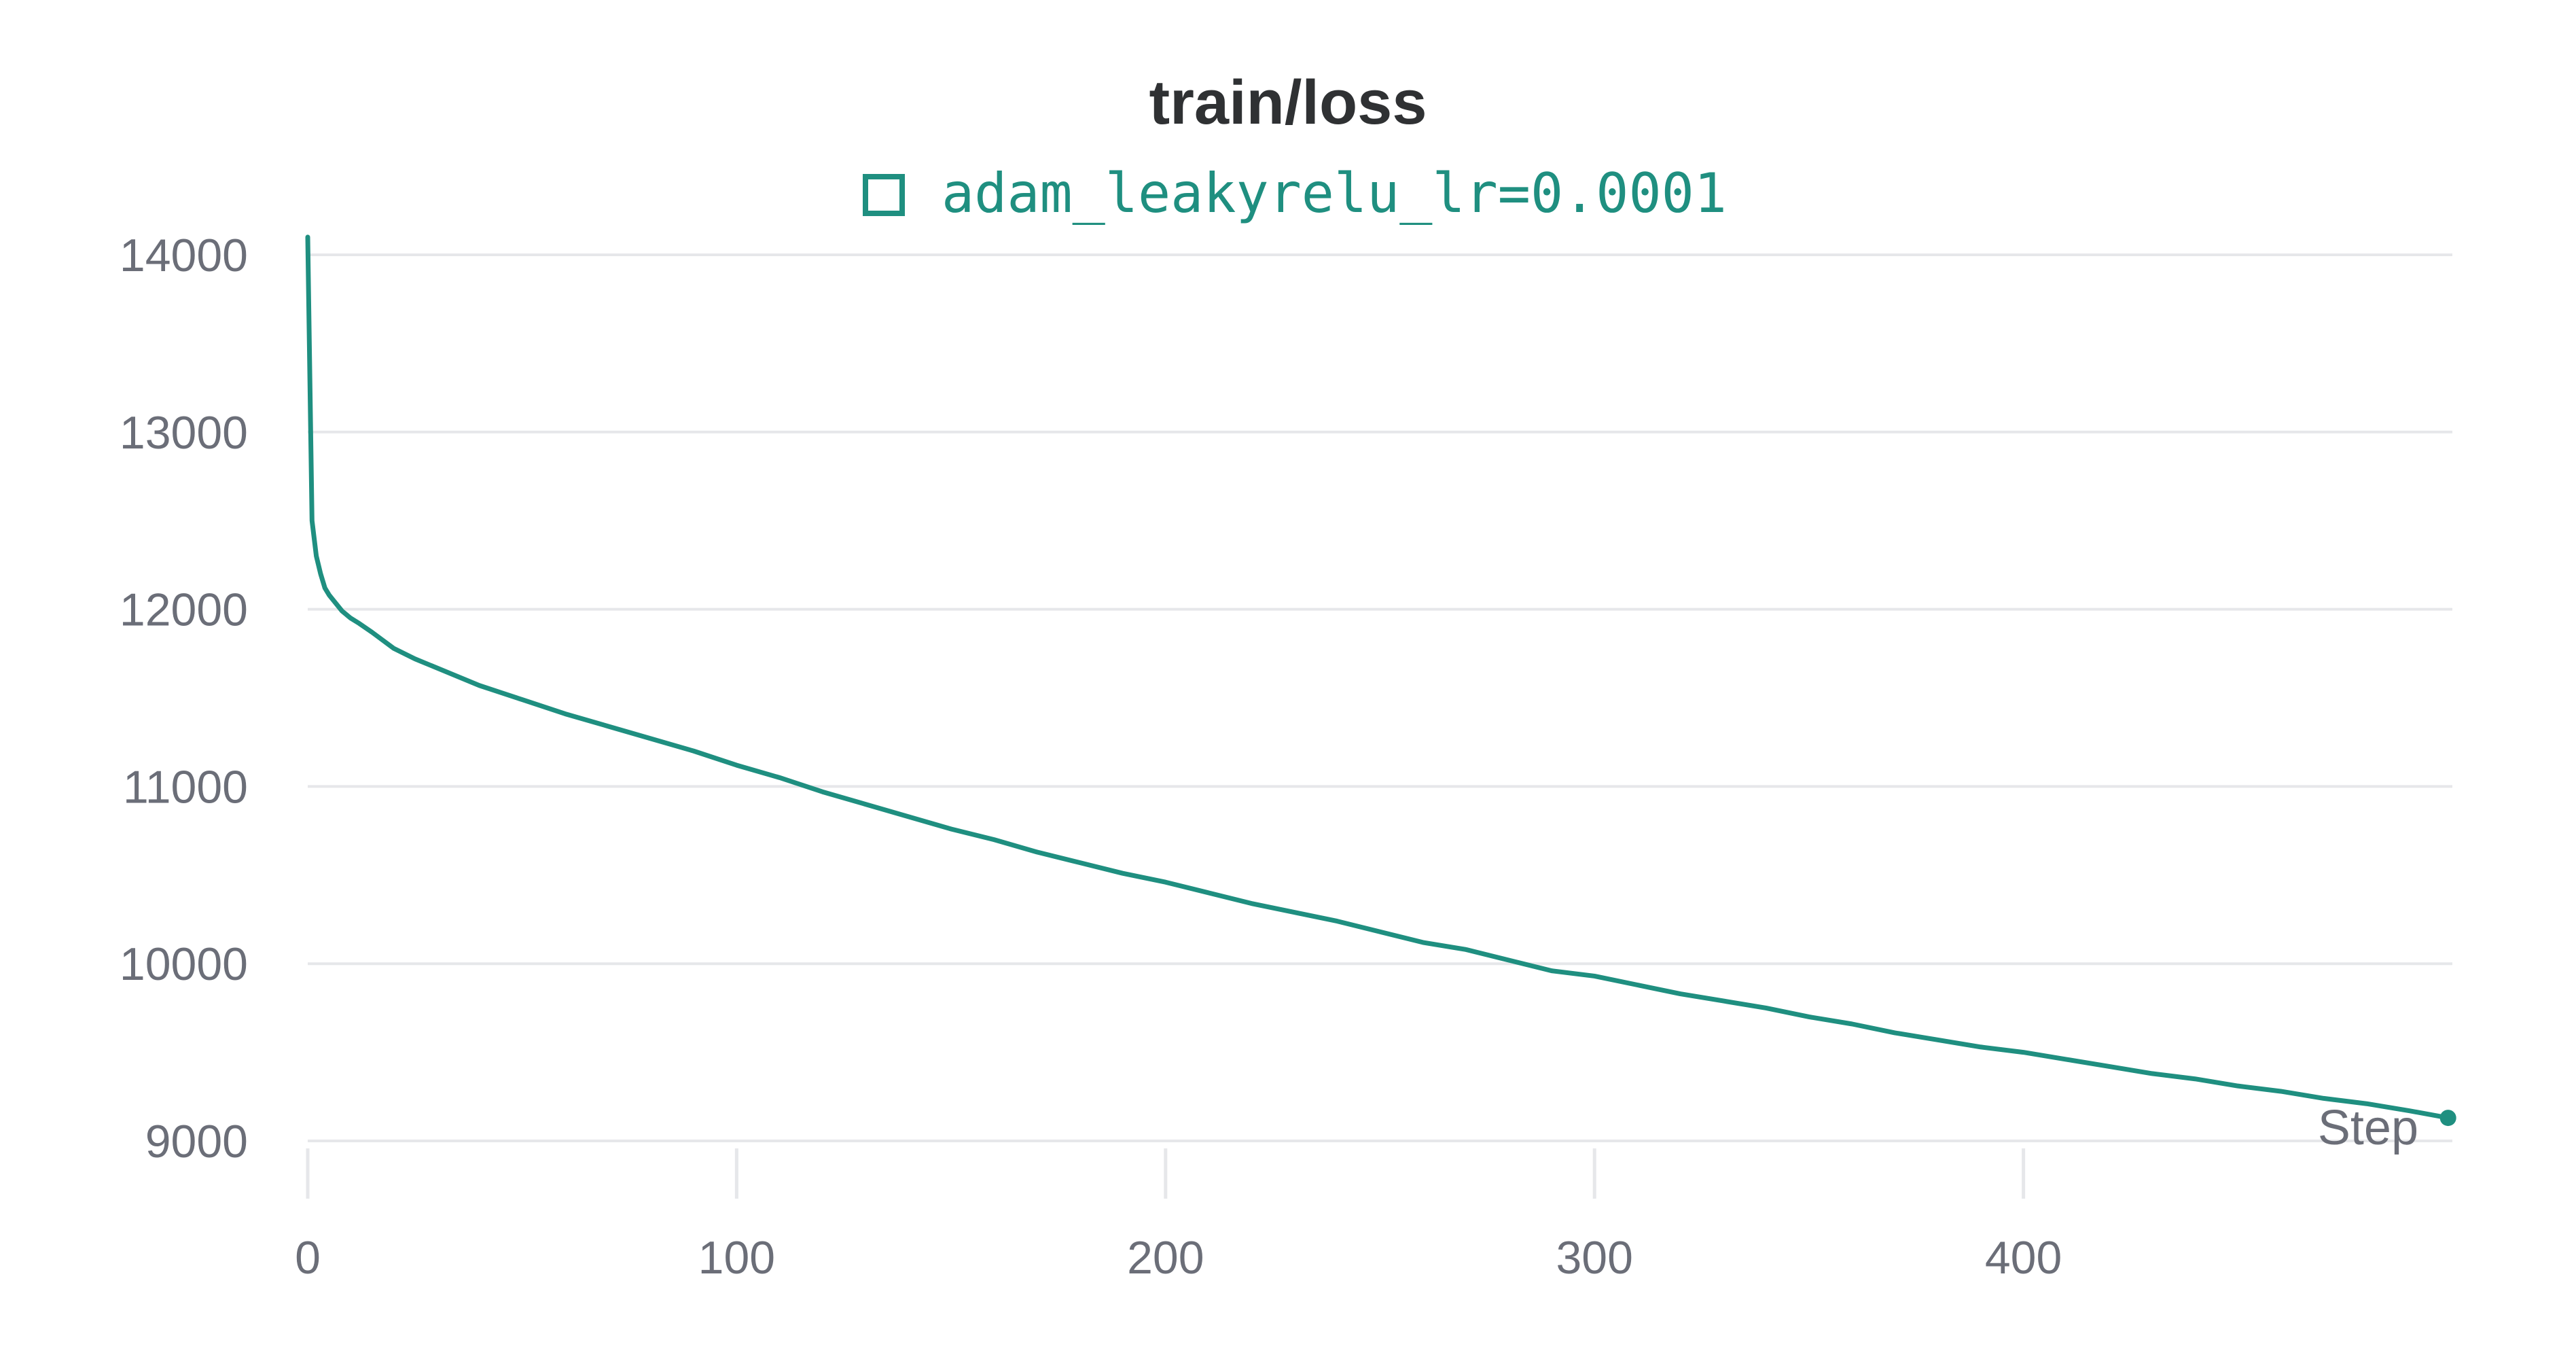 The height and width of the screenshot is (1357, 2576). I want to click on x-axis-label: Step, so click(2368, 1128).